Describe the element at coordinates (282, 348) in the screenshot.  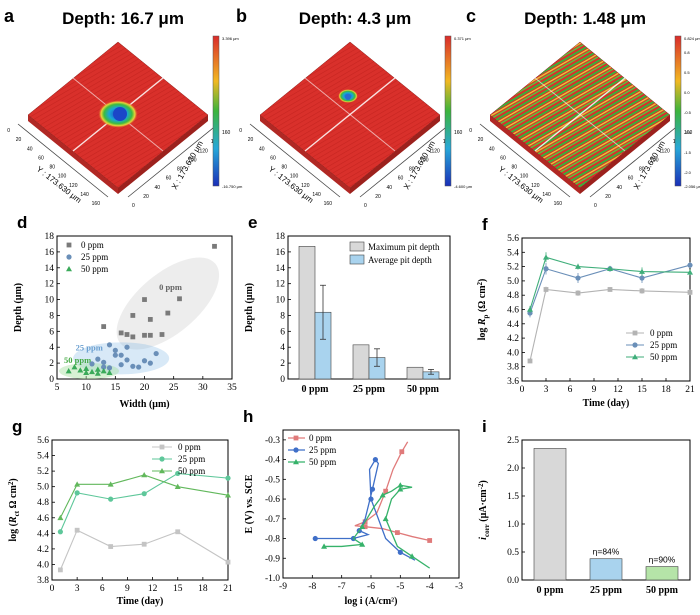
I see `y-tick-label: 4` at that location.